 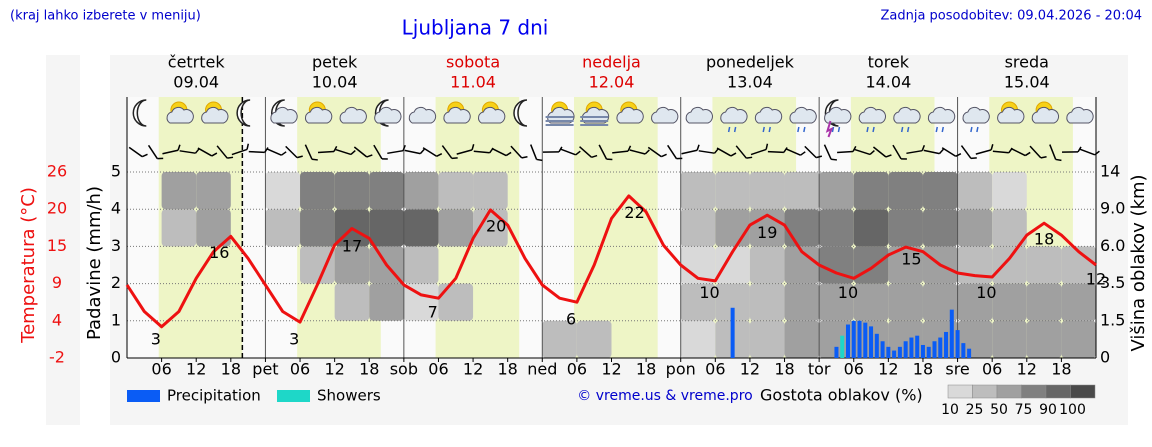 What do you see at coordinates (116, 171) in the screenshot?
I see `y-tick-label: 5` at bounding box center [116, 171].